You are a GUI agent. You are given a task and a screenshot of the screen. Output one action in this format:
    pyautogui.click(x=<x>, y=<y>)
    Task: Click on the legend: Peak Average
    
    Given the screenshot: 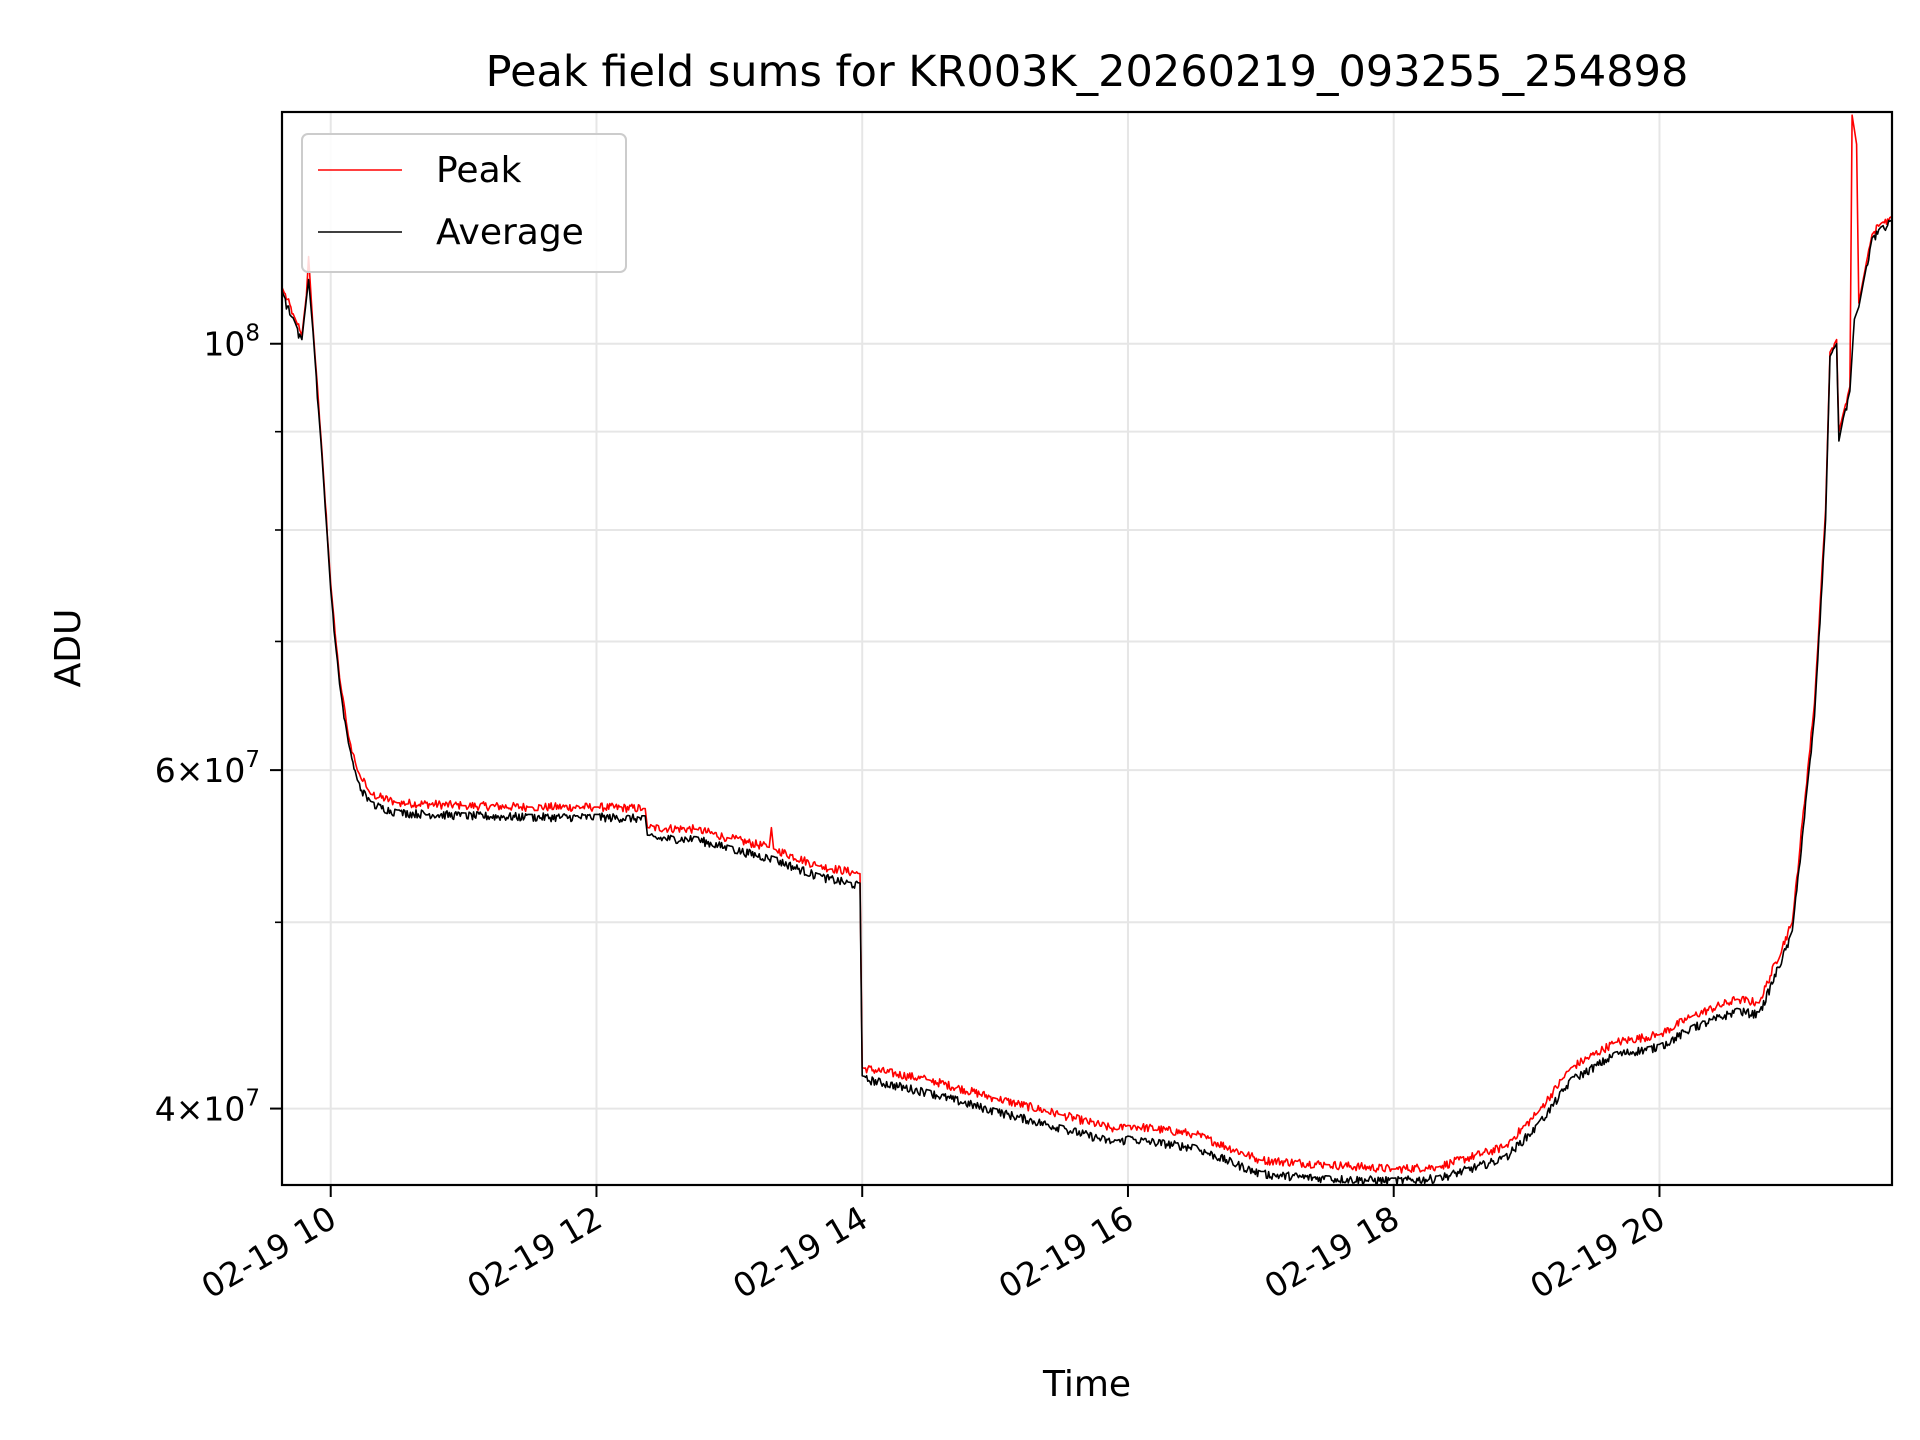 What is the action you would take?
    pyautogui.click(x=464, y=203)
    